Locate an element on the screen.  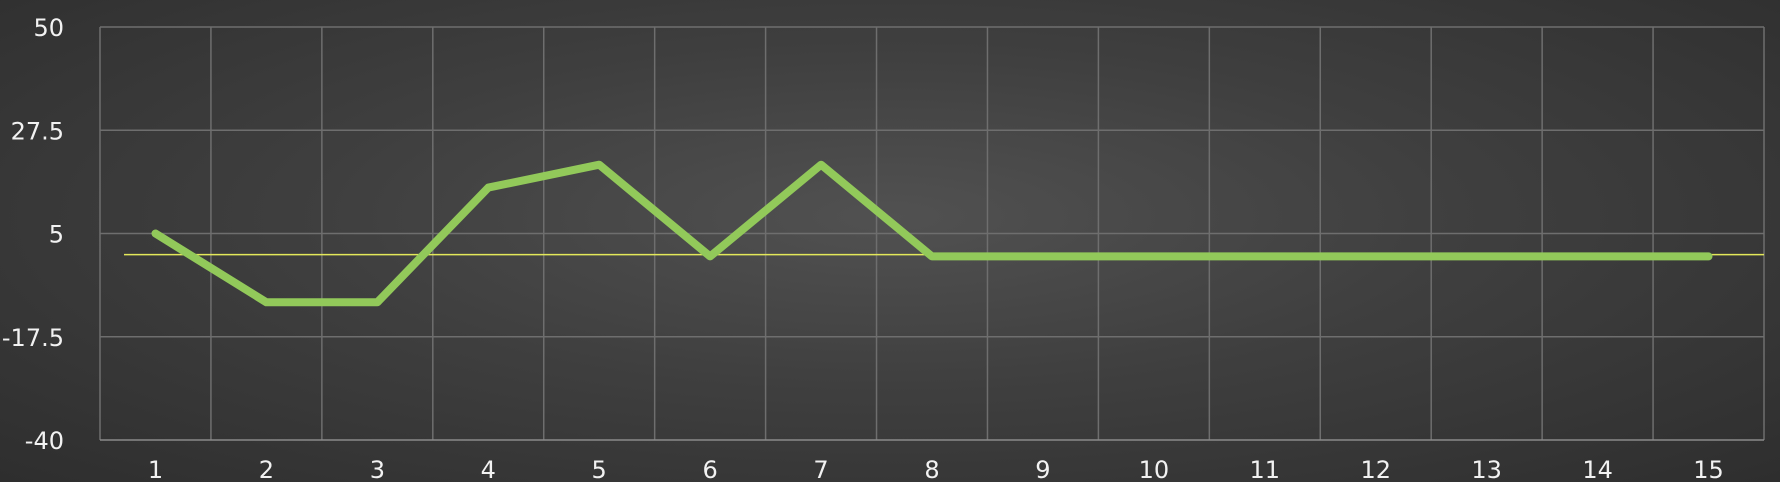
x-tick-label: 12 is located at coordinates (1375, 469).